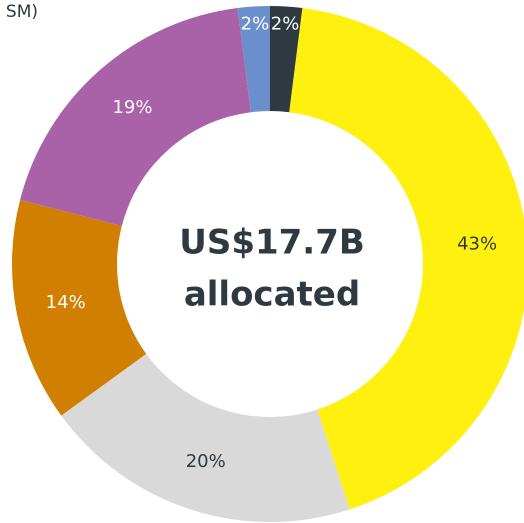  Describe the element at coordinates (272, 243) in the screenshot. I see `center-text: US$17.7B` at that location.